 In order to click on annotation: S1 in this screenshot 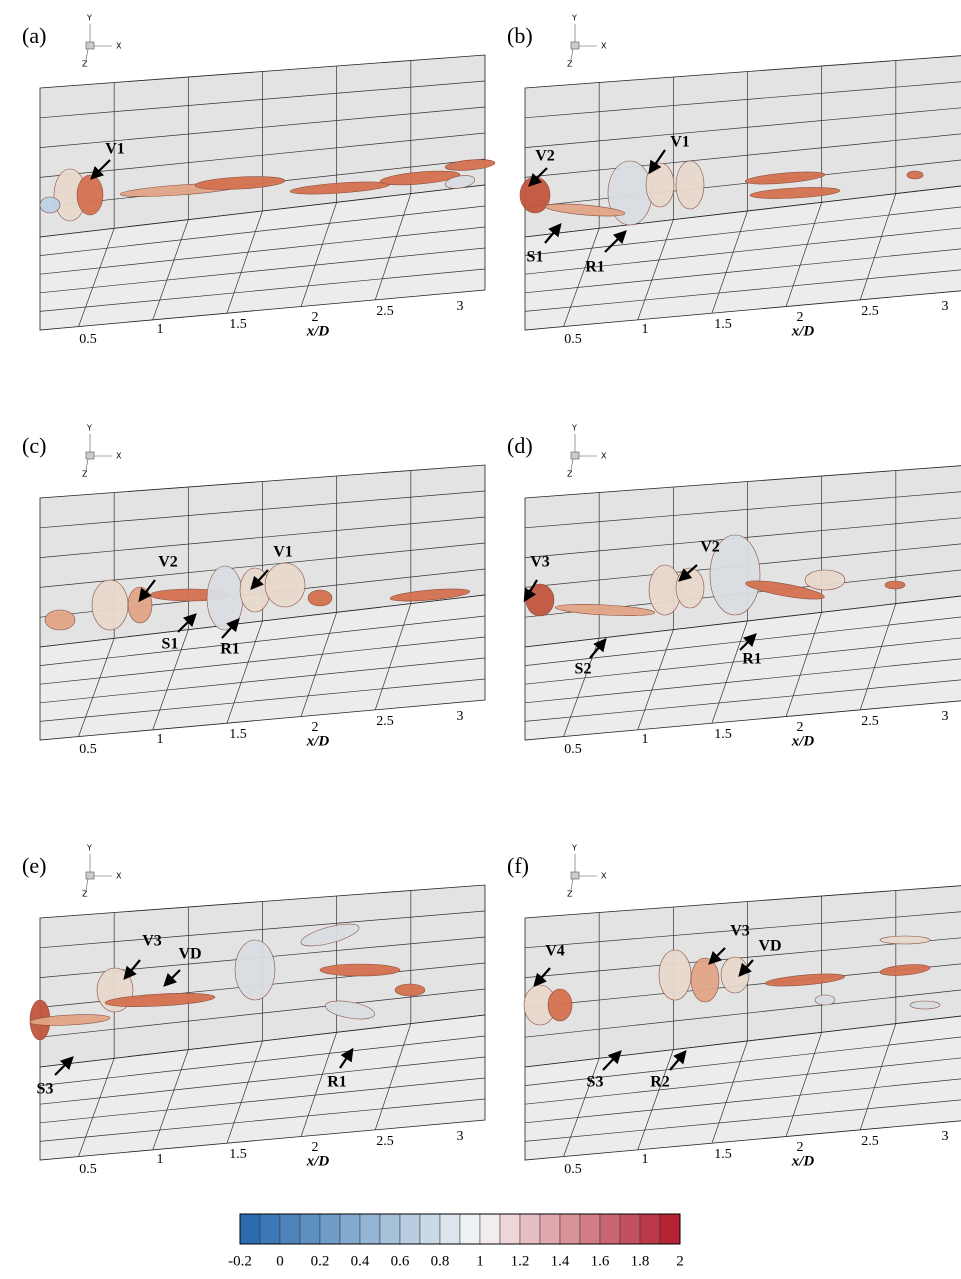, I will do `click(535, 257)`.